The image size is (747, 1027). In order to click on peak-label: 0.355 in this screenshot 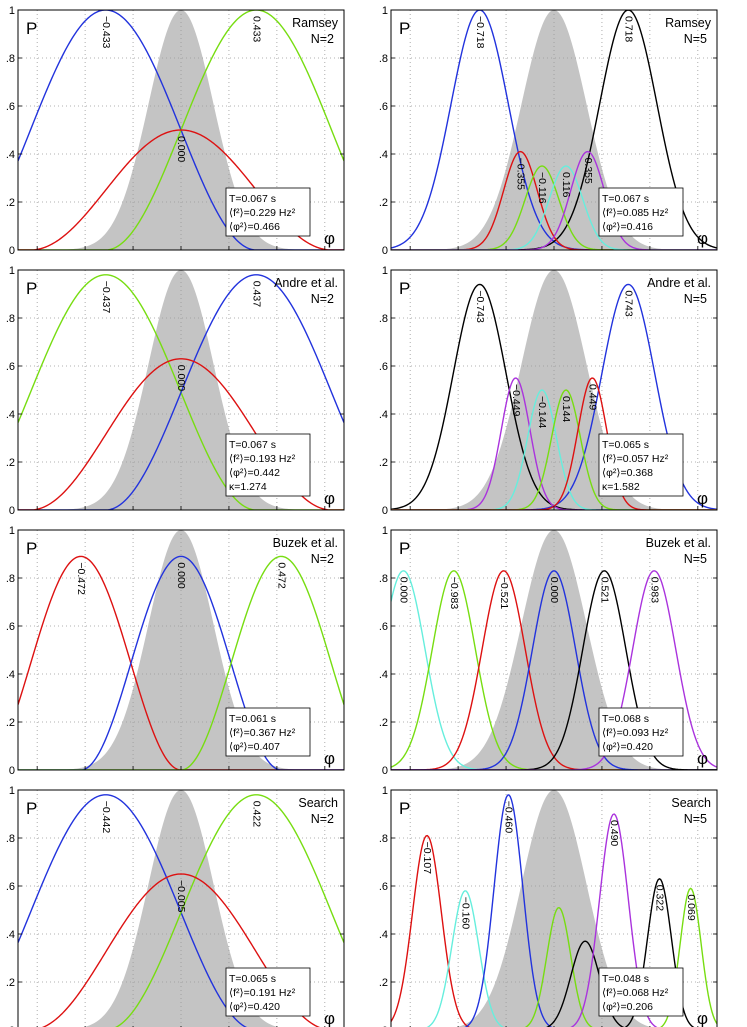, I will do `click(588, 171)`.